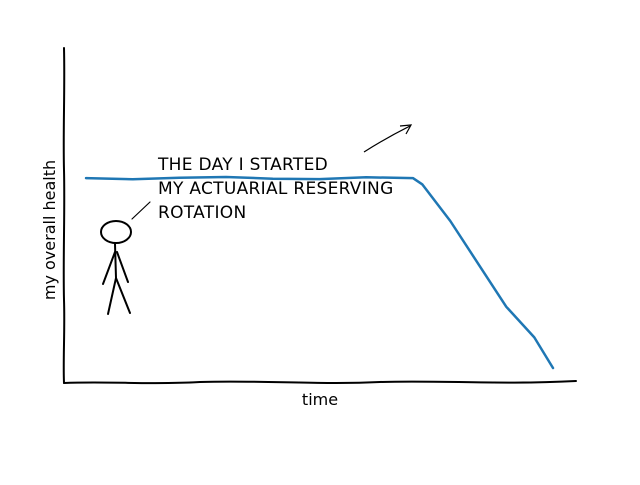 The width and height of the screenshot is (640, 485). What do you see at coordinates (406, 129) in the screenshot?
I see `annotation-arrowhead` at bounding box center [406, 129].